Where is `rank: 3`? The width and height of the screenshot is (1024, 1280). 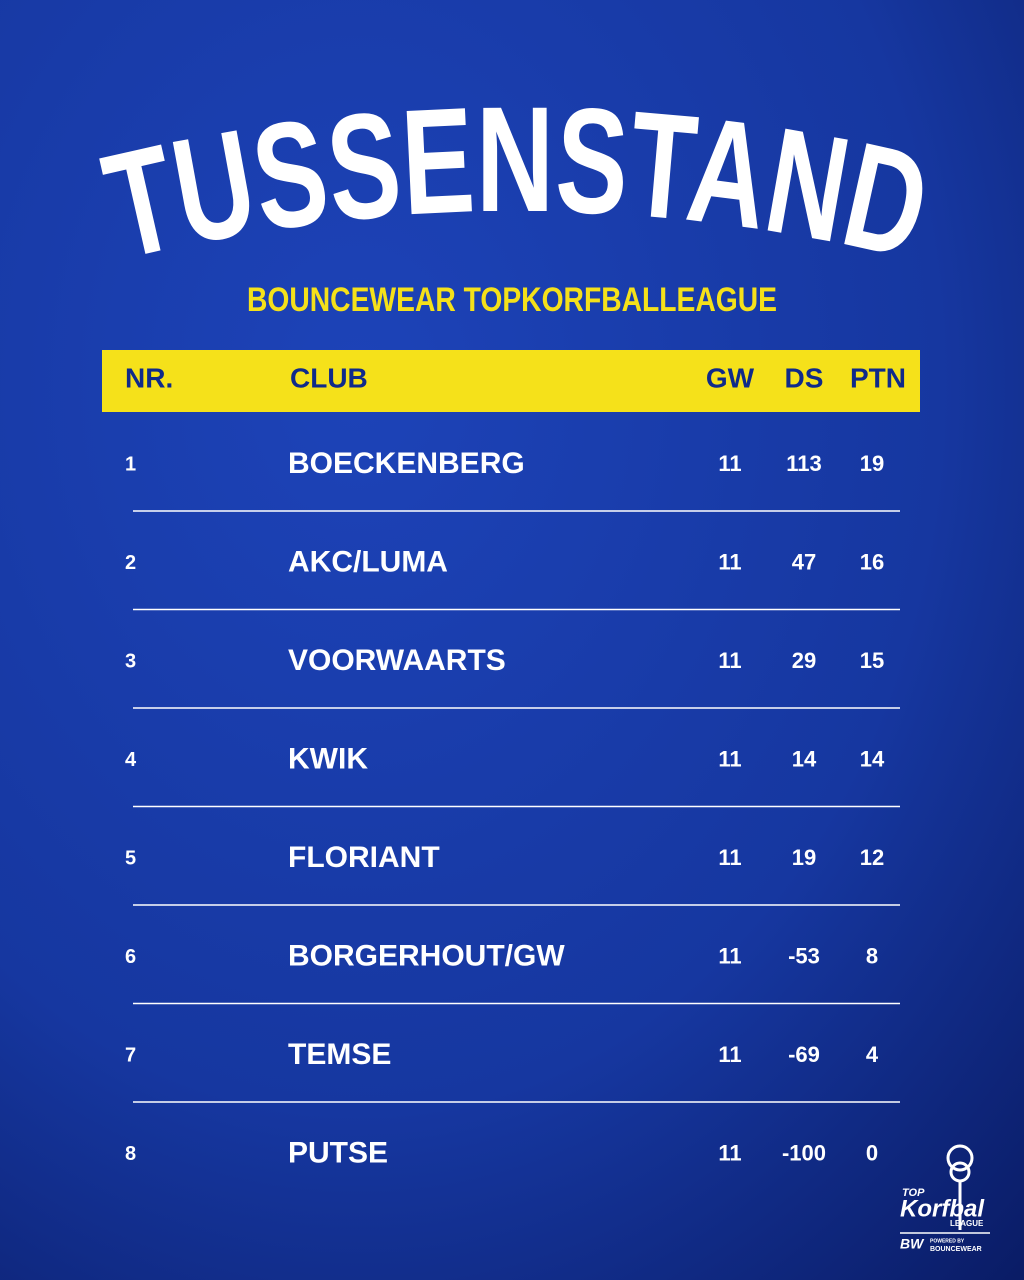 rank: 3 is located at coordinates (130, 661).